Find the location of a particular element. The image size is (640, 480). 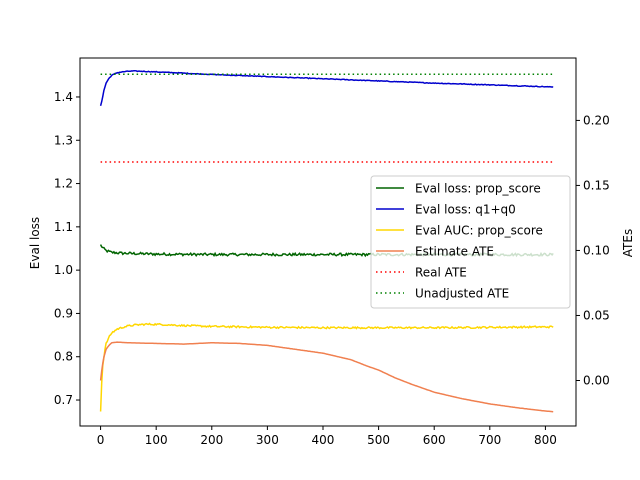

x-tick-label: 200 is located at coordinates (211, 440).